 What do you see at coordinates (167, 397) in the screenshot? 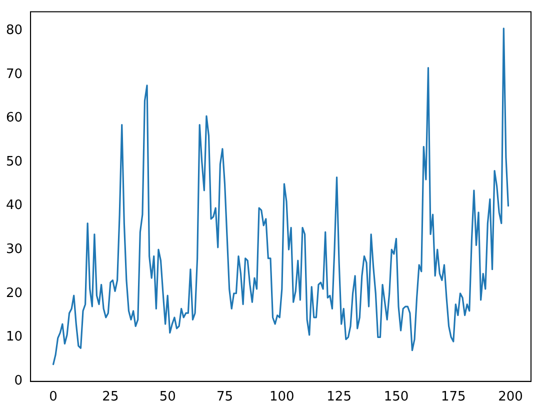
I see `x-tick-label: 50` at bounding box center [167, 397].